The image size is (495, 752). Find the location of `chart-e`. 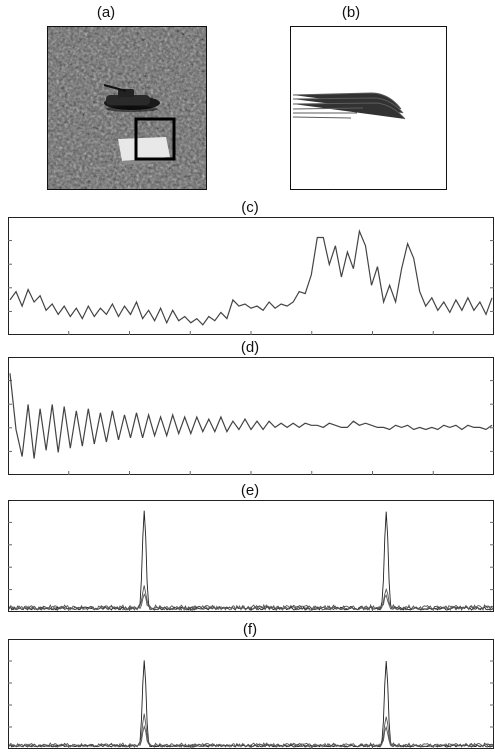

chart-e is located at coordinates (251, 556).